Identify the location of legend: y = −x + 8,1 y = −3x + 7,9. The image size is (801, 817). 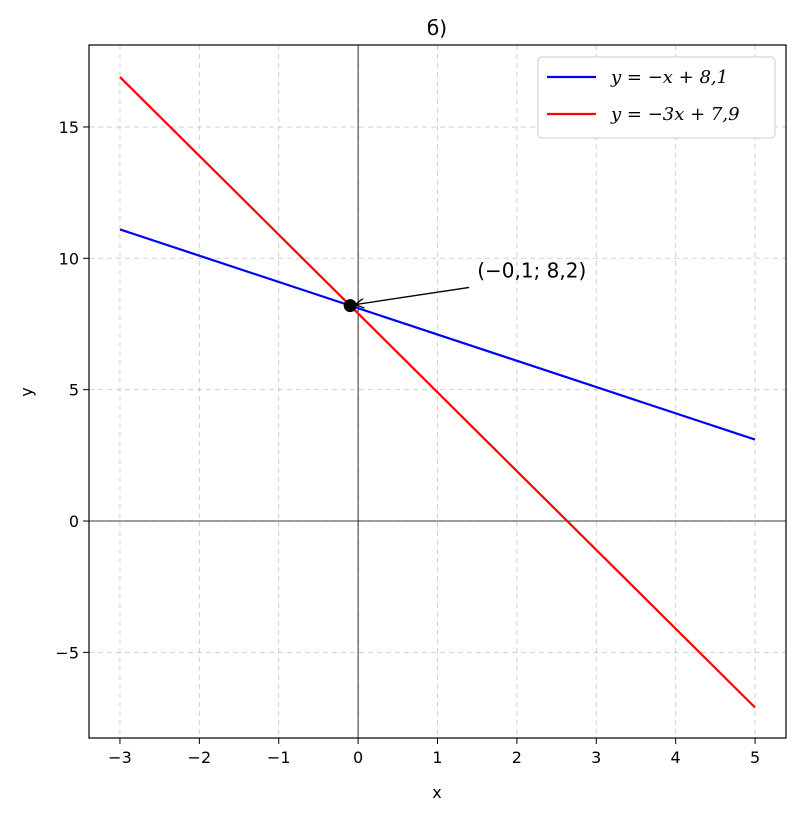
(656, 97).